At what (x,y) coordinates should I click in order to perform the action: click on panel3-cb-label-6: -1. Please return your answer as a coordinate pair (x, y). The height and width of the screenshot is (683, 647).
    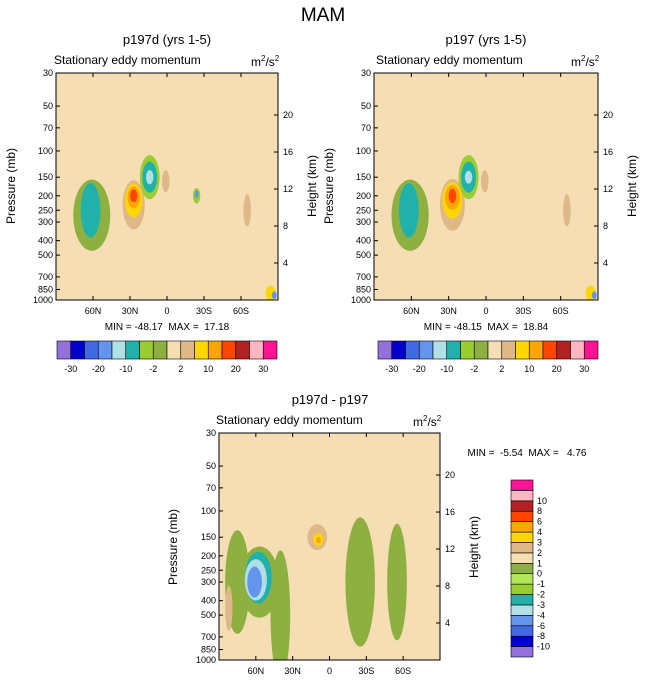
    Looking at the image, I should click on (541, 584).